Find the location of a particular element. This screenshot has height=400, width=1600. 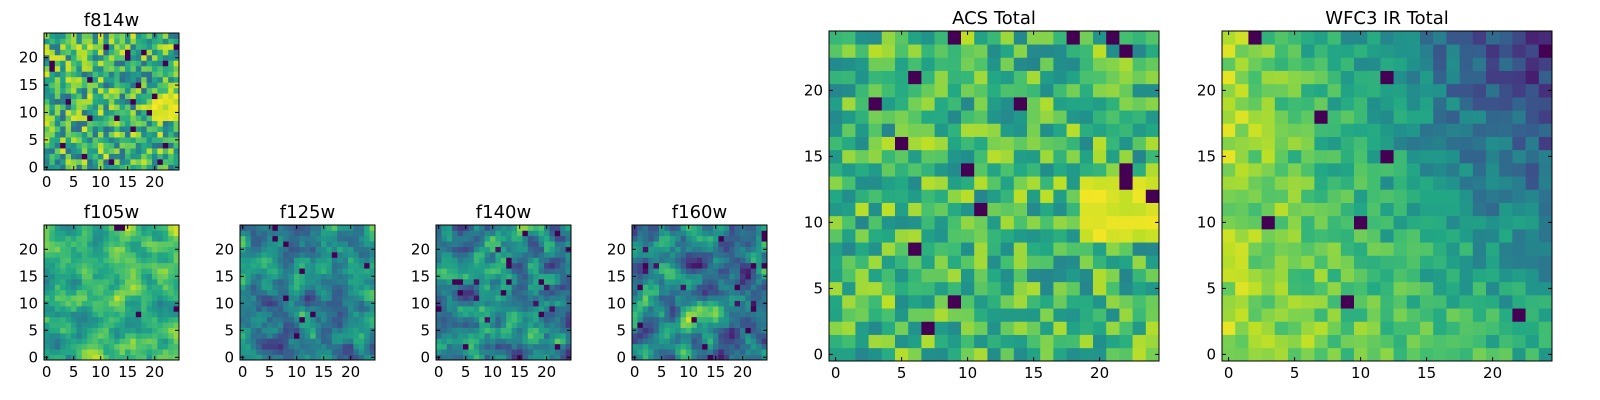

plot-frame is located at coordinates (503, 292).